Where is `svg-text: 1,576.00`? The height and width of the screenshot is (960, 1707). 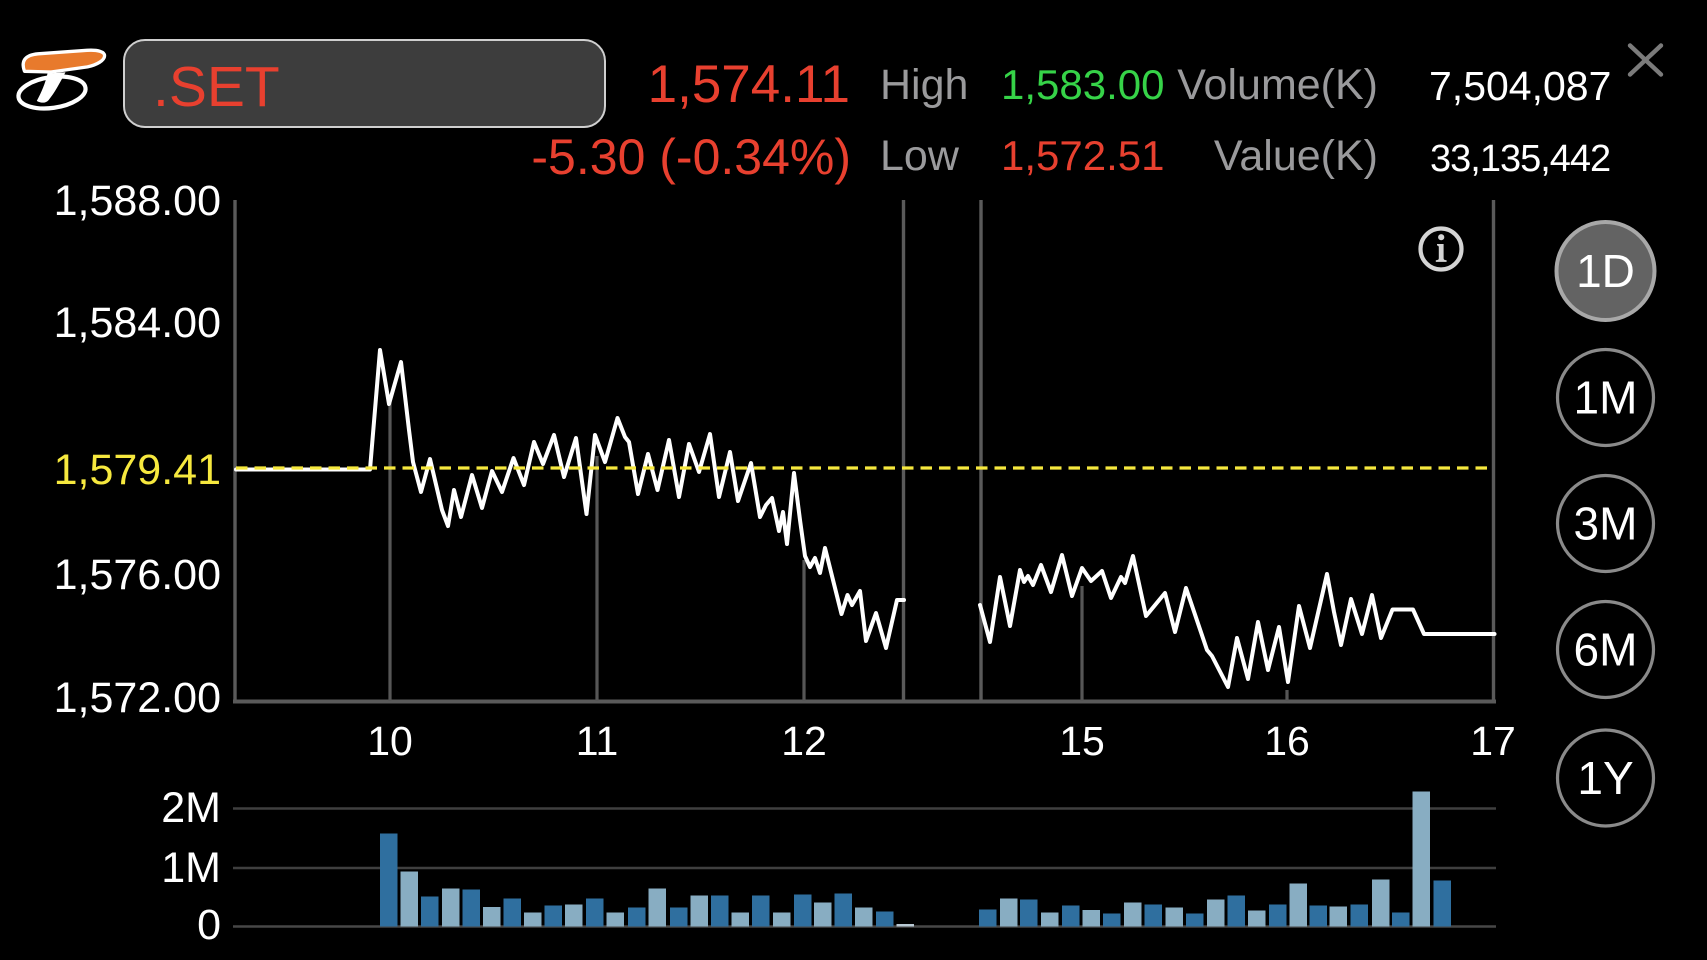 svg-text: 1,576.00 is located at coordinates (137, 575).